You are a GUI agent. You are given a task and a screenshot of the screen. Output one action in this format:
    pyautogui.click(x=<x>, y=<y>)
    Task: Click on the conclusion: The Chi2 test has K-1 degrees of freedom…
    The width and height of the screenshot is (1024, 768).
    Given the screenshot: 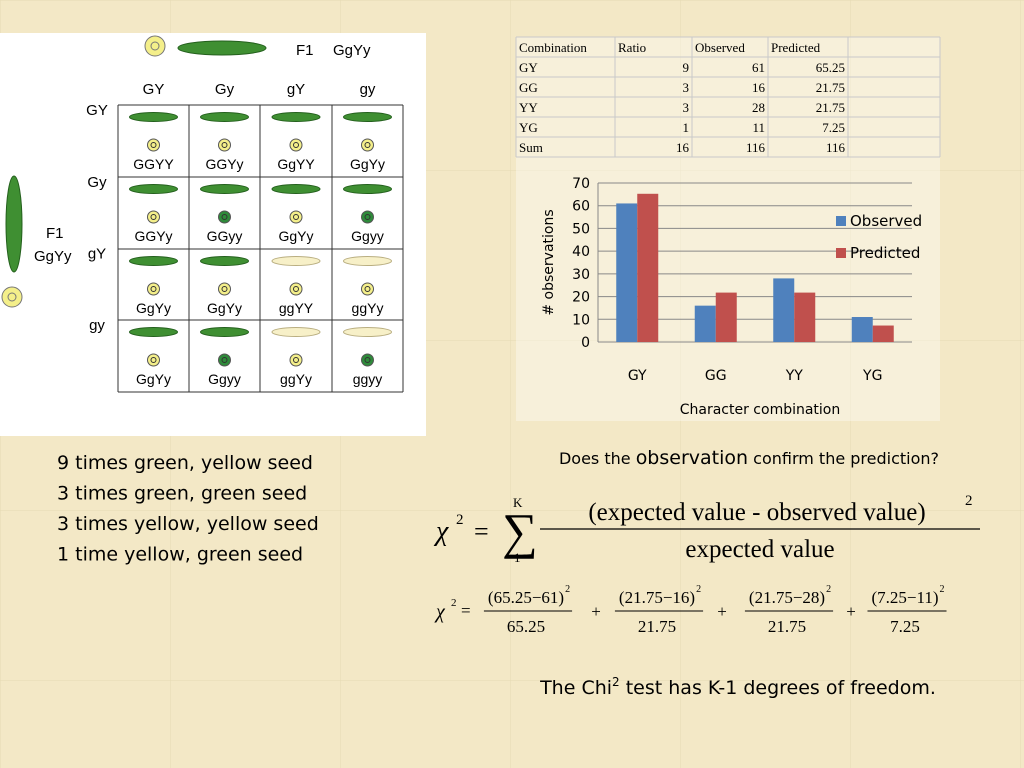 What is the action you would take?
    pyautogui.click(x=737, y=687)
    